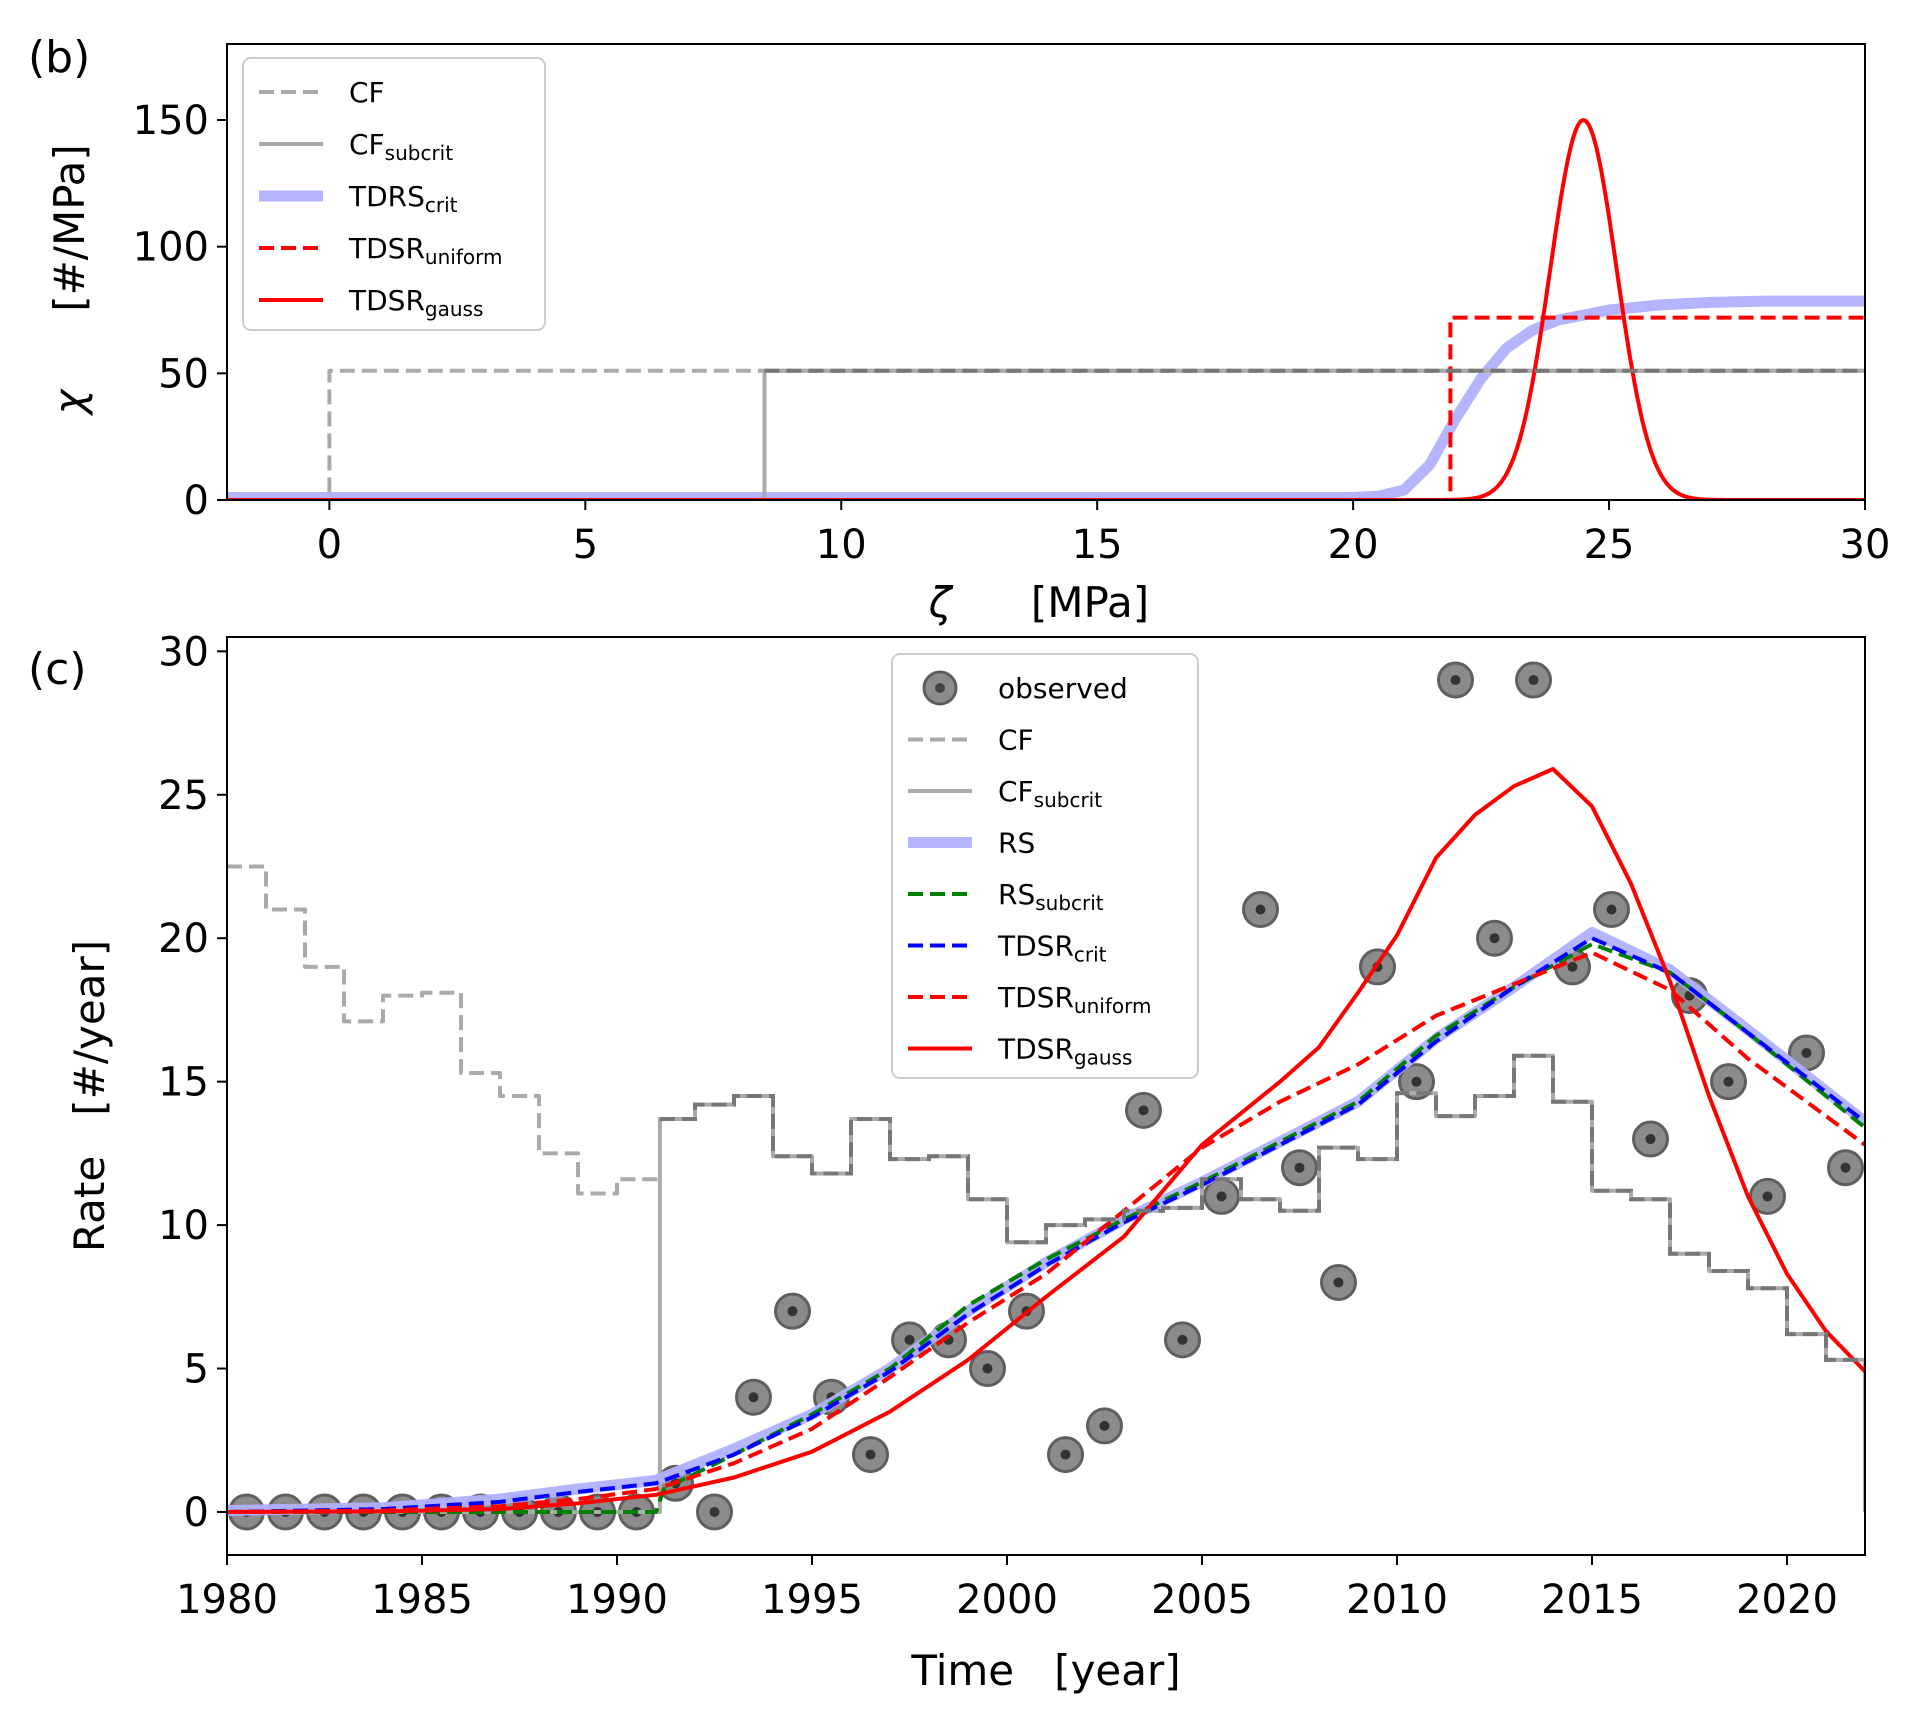  Describe the element at coordinates (1063, 688) in the screenshot. I see `legend-label-observed: observed` at that location.